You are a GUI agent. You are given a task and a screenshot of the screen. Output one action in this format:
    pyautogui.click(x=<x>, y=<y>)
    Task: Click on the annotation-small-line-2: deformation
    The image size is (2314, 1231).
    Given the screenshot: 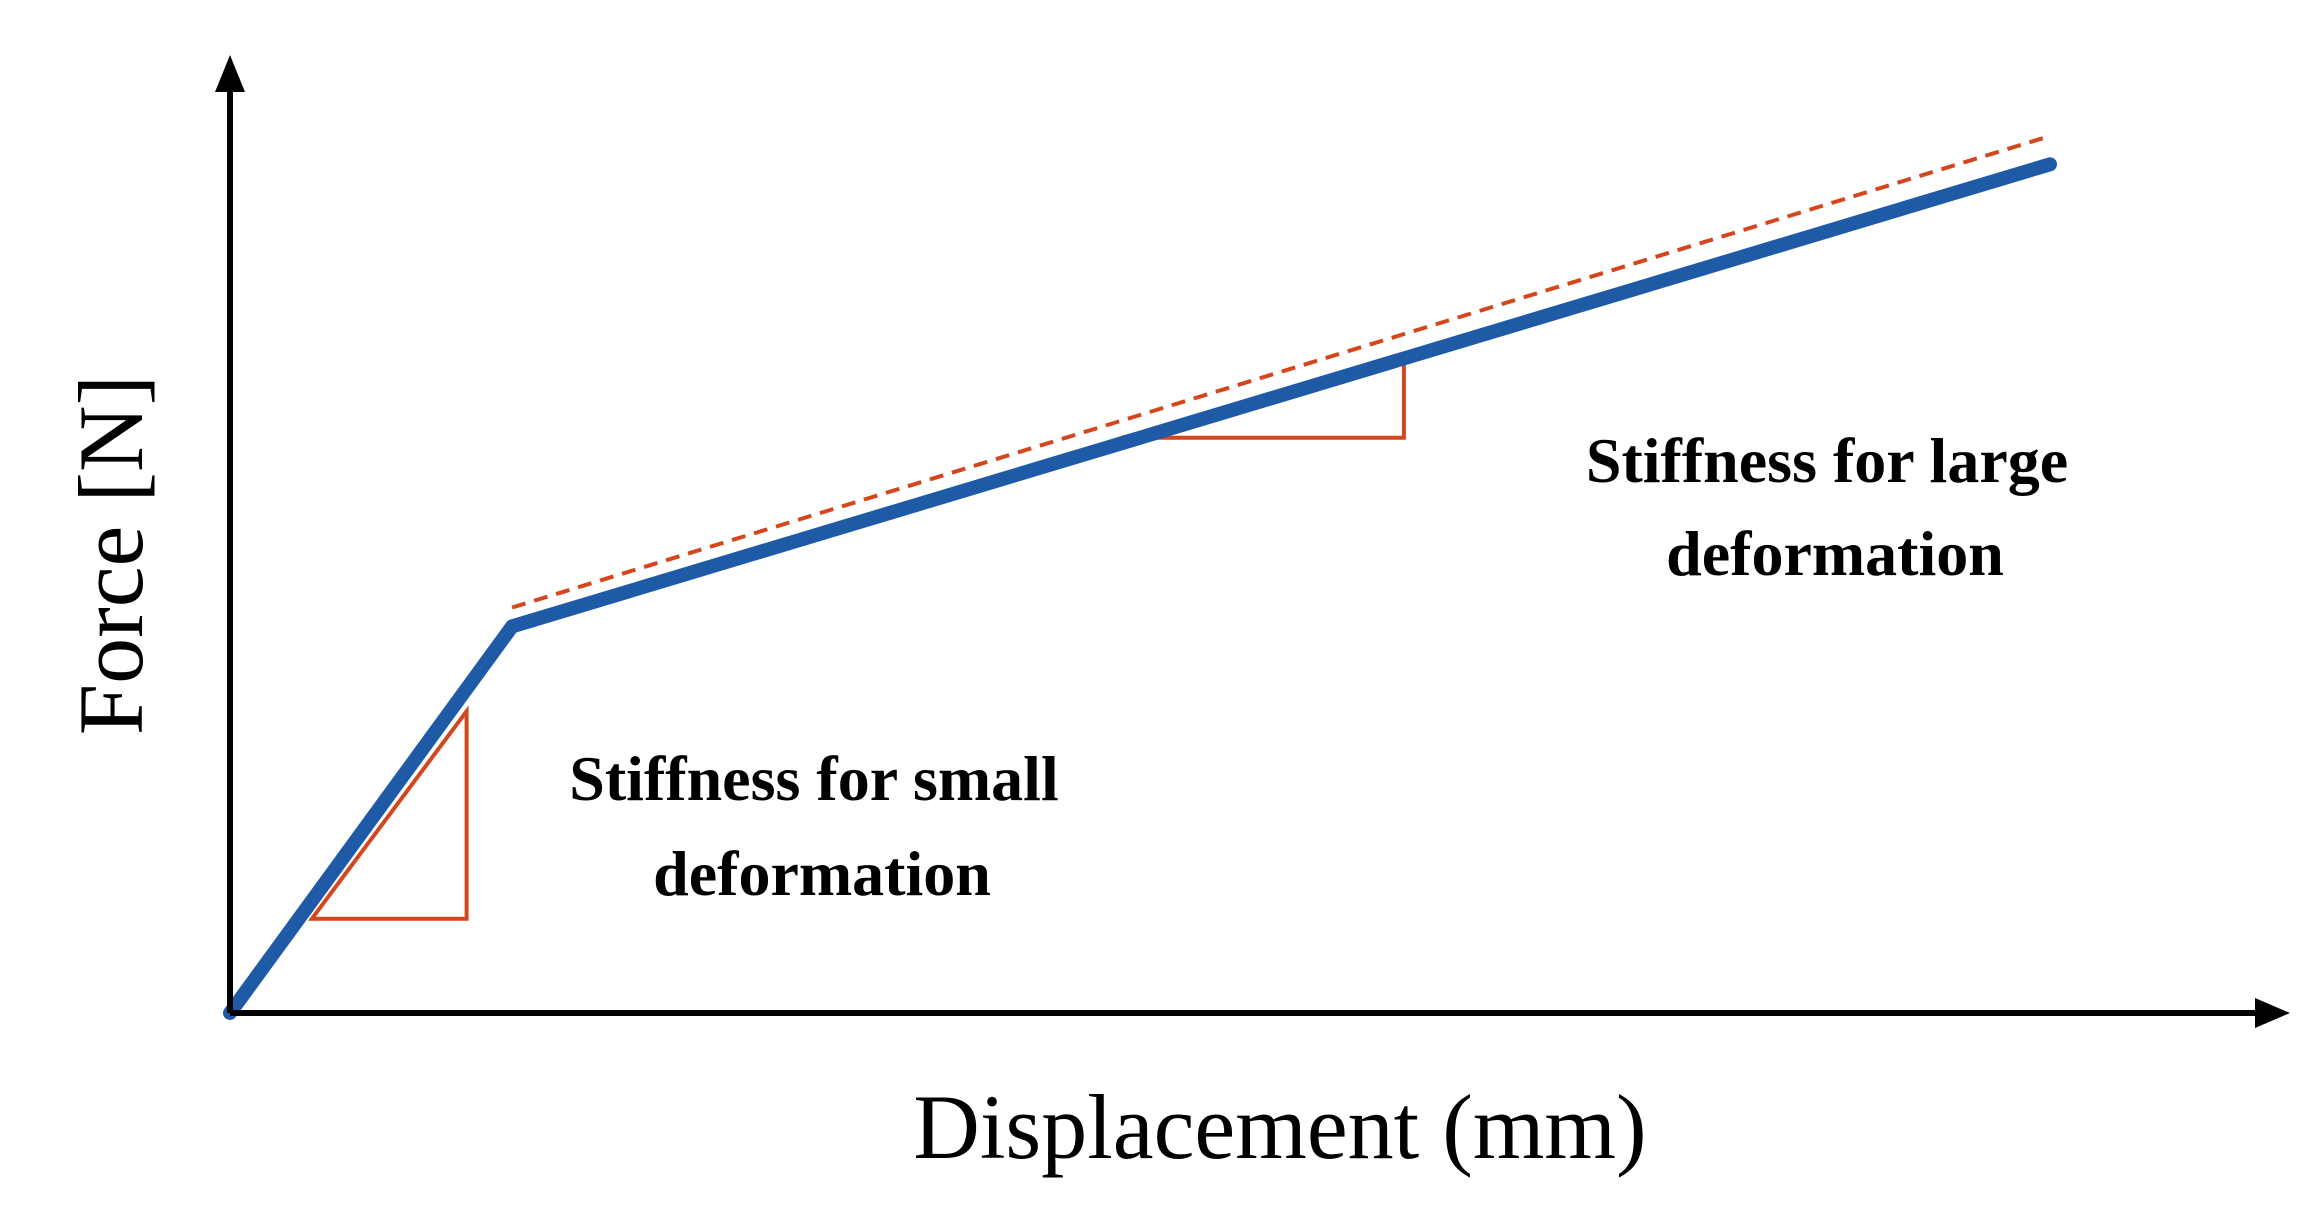 What is the action you would take?
    pyautogui.click(x=822, y=873)
    